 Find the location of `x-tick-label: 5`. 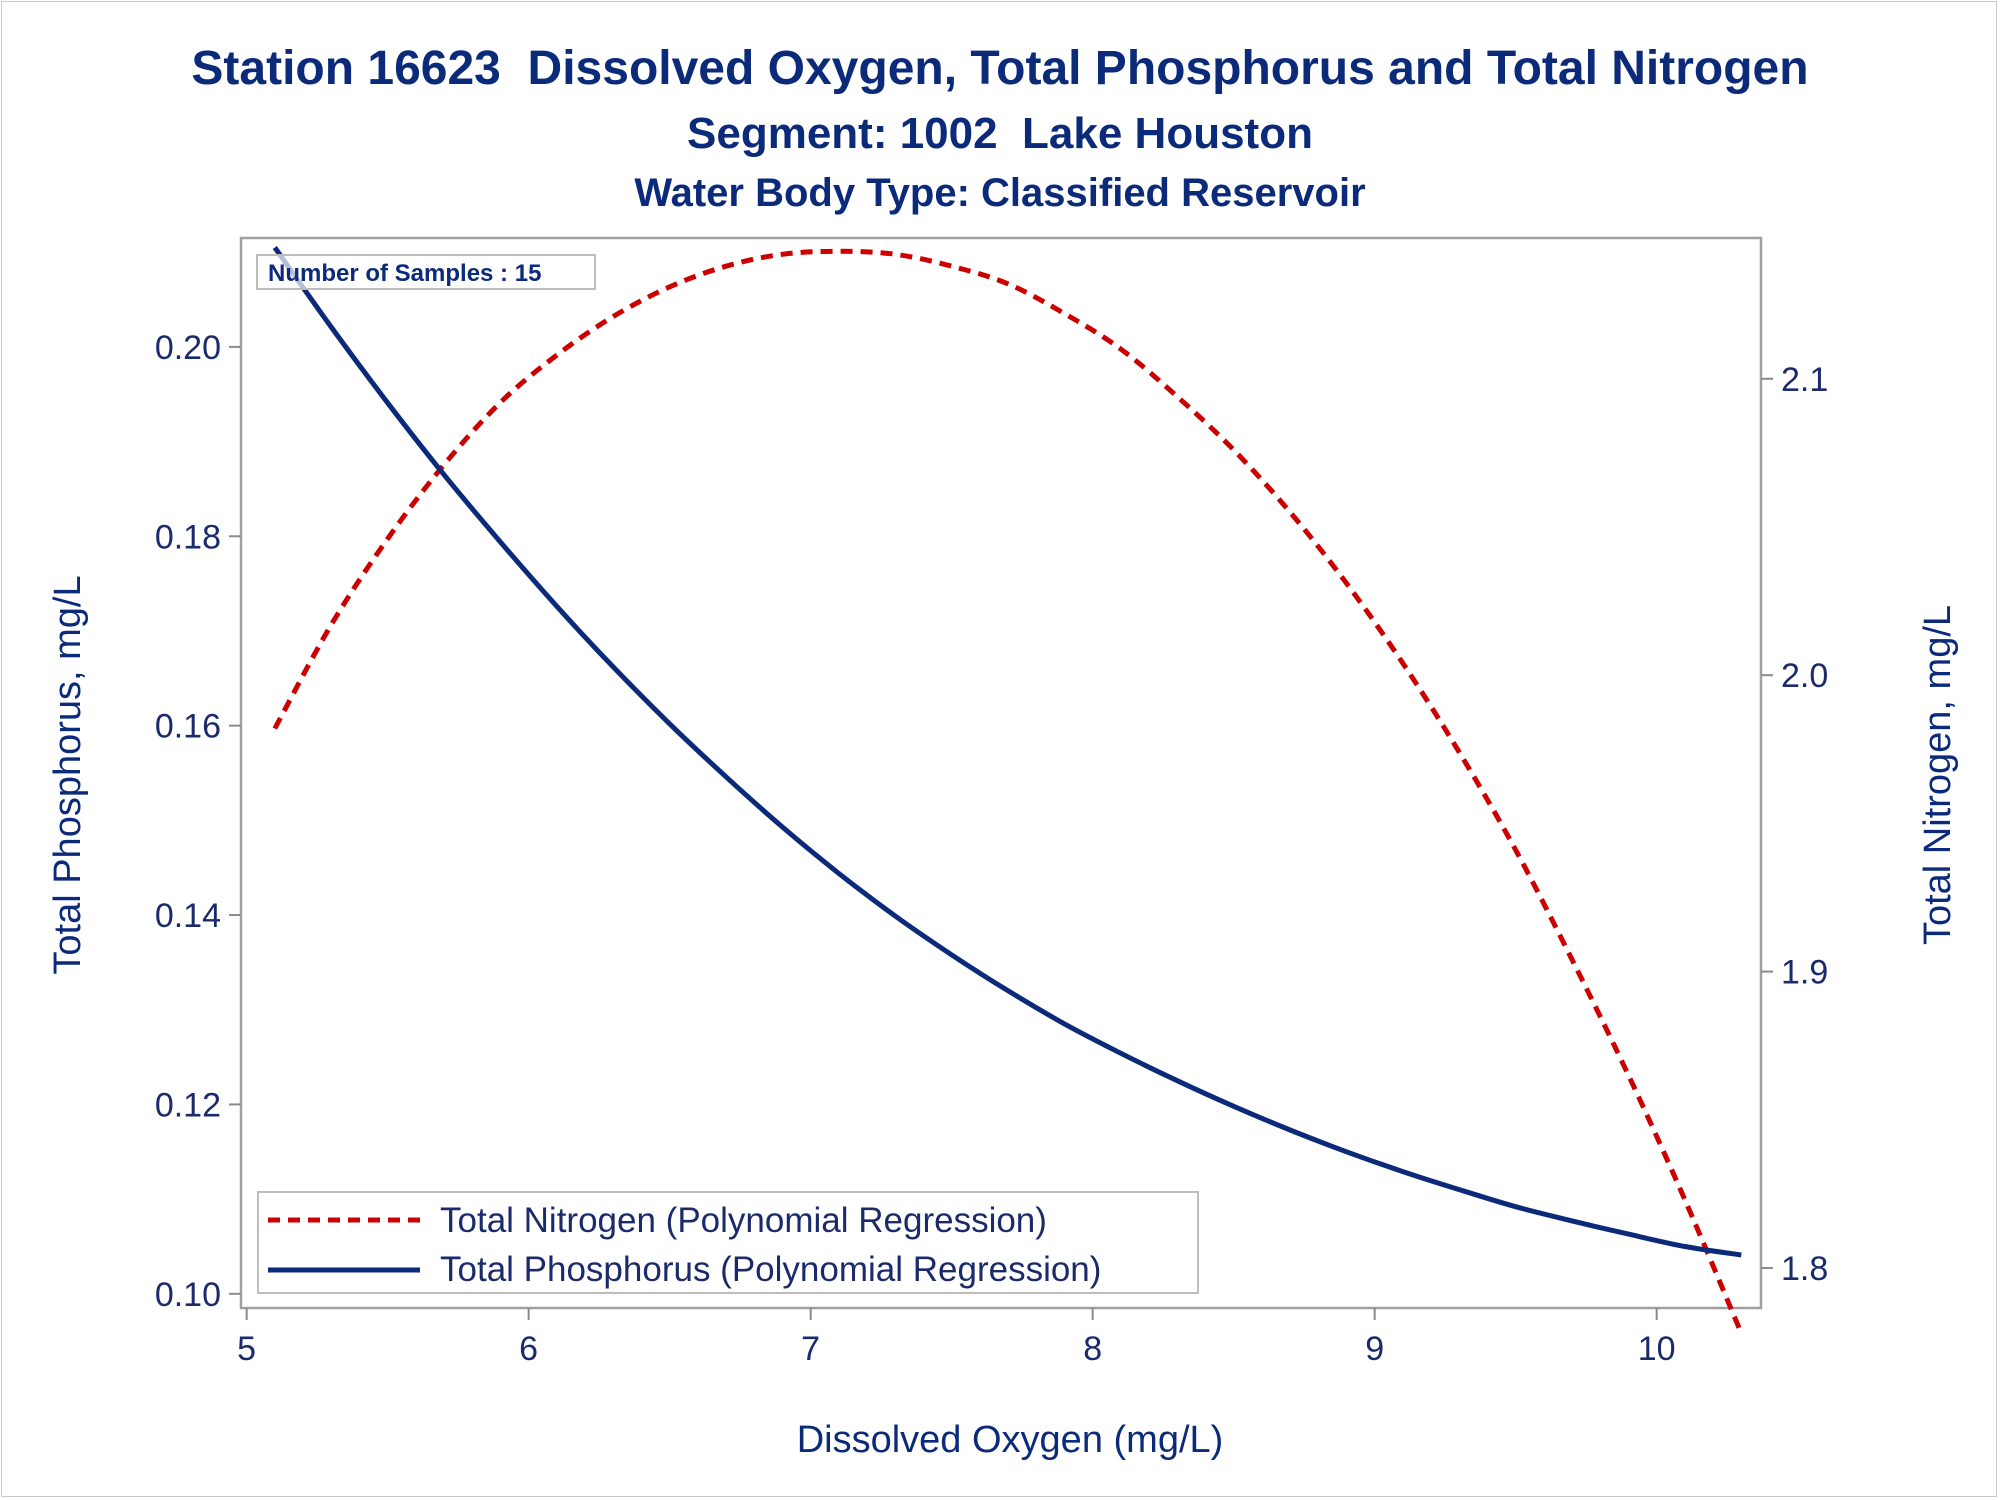

x-tick-label: 5 is located at coordinates (246, 1349).